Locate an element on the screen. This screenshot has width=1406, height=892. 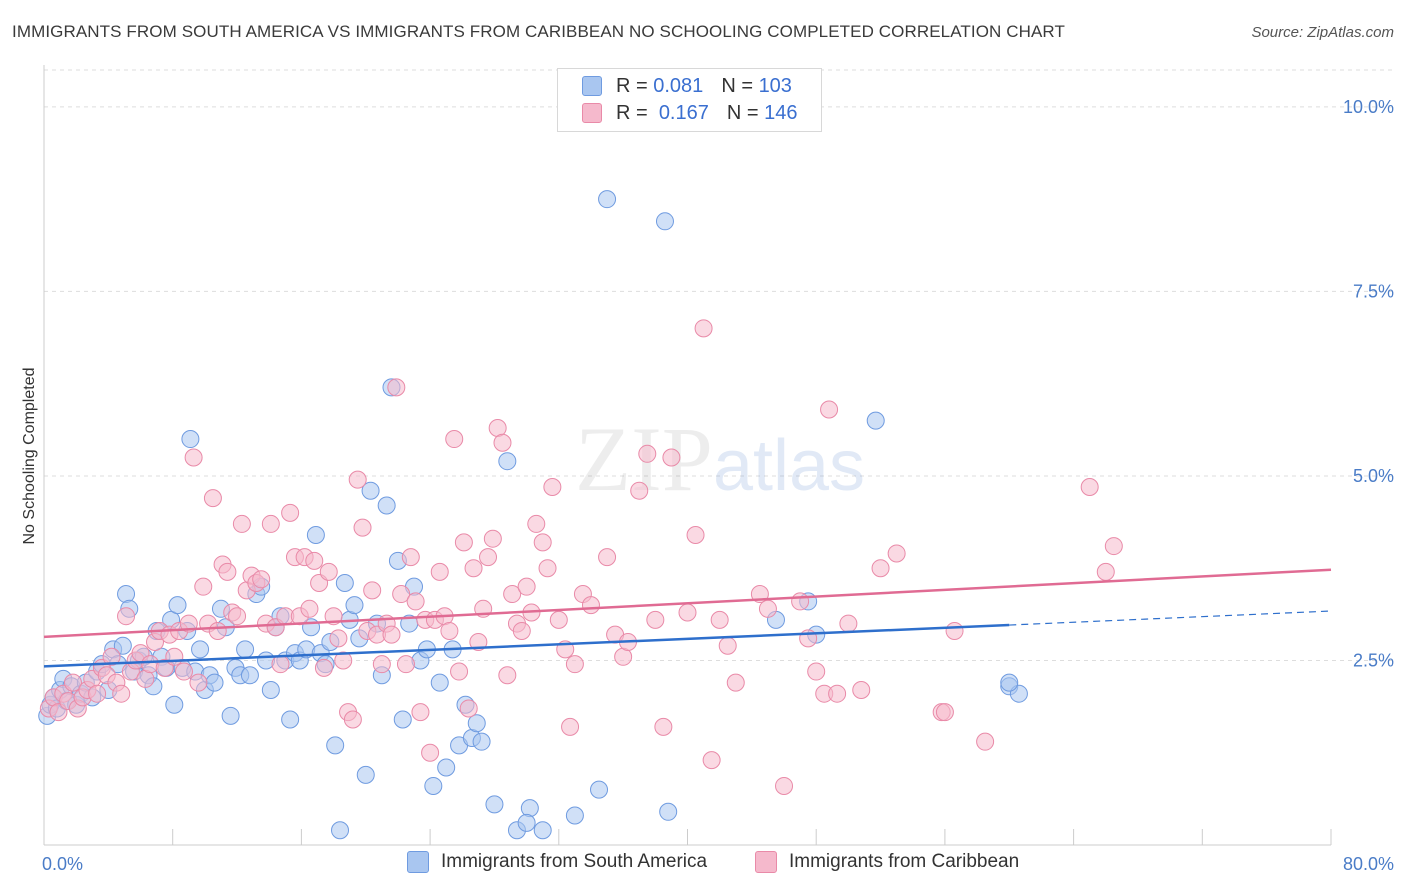
legend-item-caribbean: Immigrants from Caribbean is located at coordinates (887, 862).